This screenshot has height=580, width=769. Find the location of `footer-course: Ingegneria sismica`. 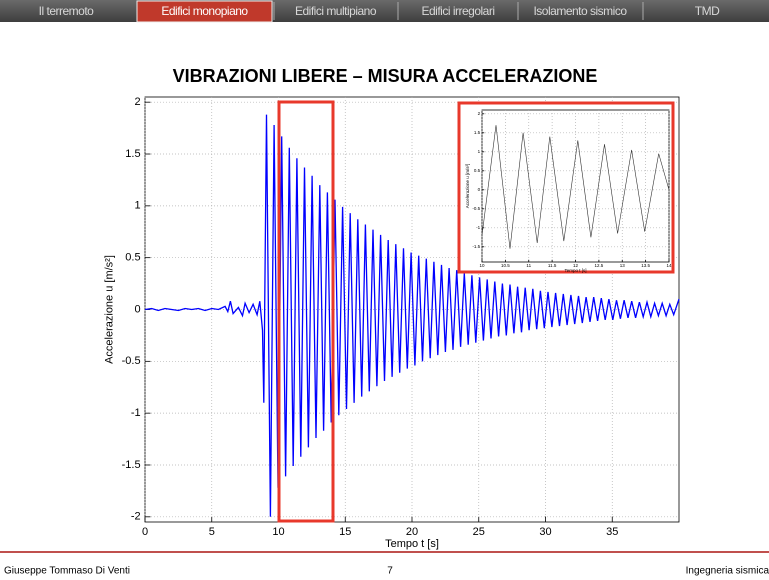

footer-course: Ingegneria sismica is located at coordinates (727, 571).